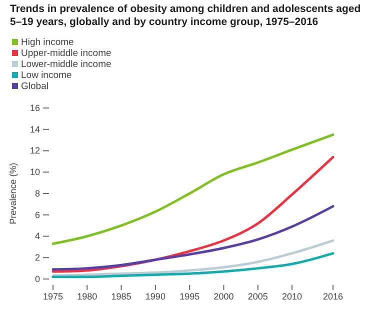  Describe the element at coordinates (37, 236) in the screenshot. I see `y-tick-label: 4` at that location.